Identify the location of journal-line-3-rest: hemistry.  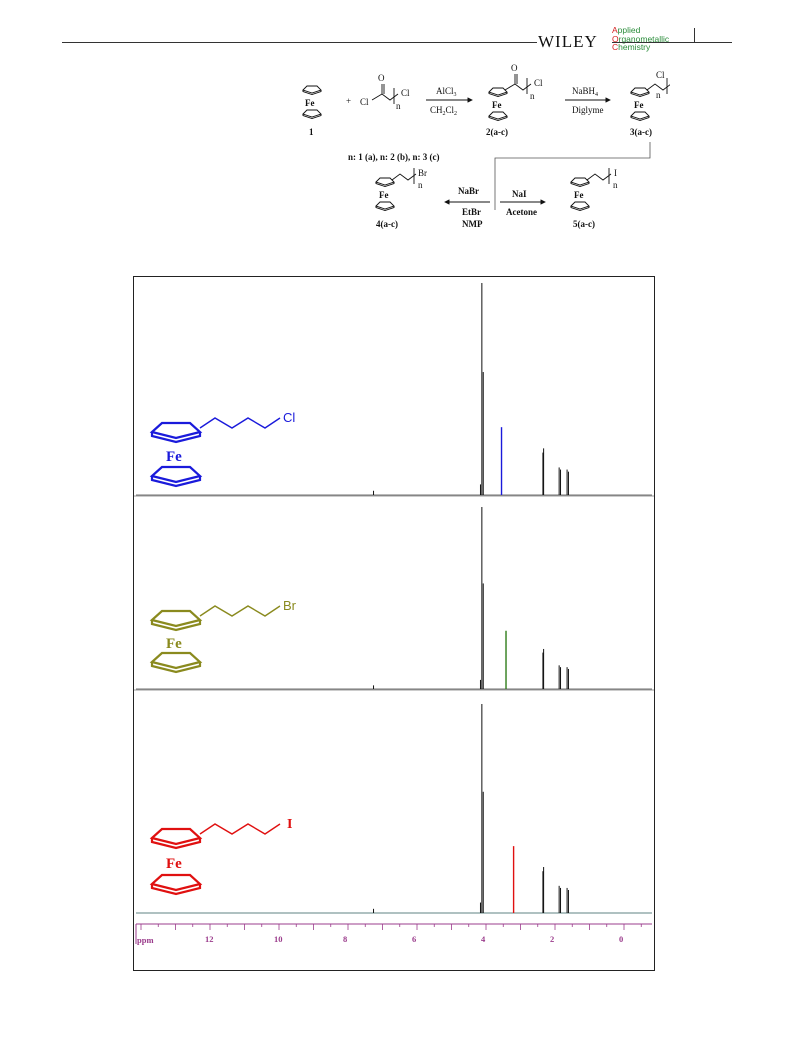
(634, 47).